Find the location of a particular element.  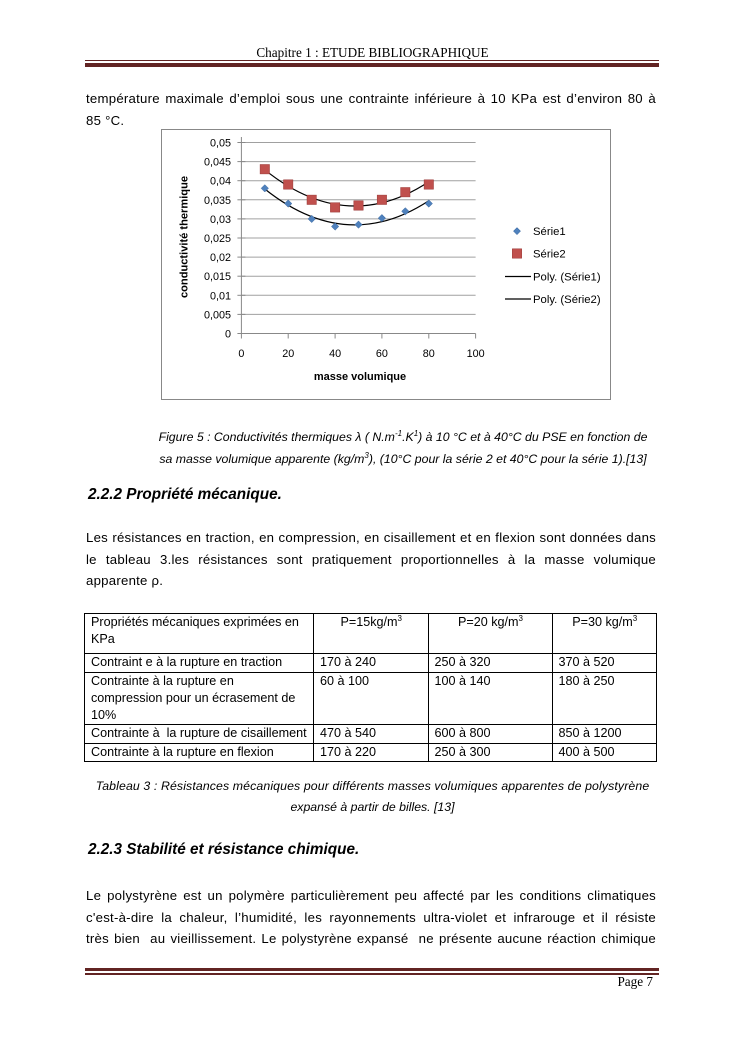

svg-text: Poly. (Série2) is located at coordinates (567, 300).